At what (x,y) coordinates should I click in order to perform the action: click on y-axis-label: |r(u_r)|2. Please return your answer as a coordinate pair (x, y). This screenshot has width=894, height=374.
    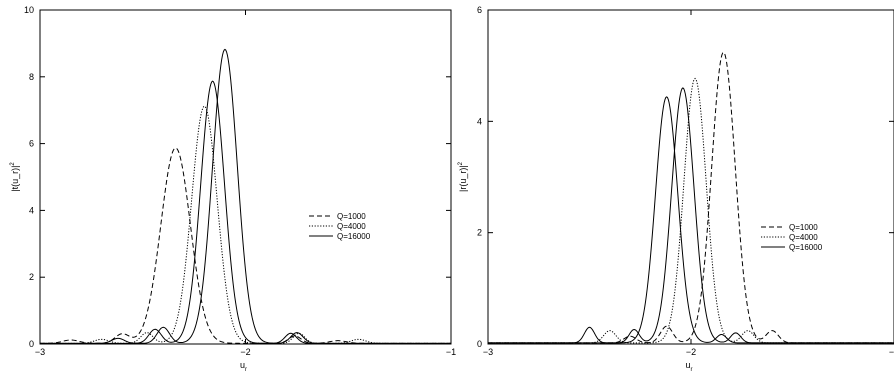
    Looking at the image, I should click on (463, 176).